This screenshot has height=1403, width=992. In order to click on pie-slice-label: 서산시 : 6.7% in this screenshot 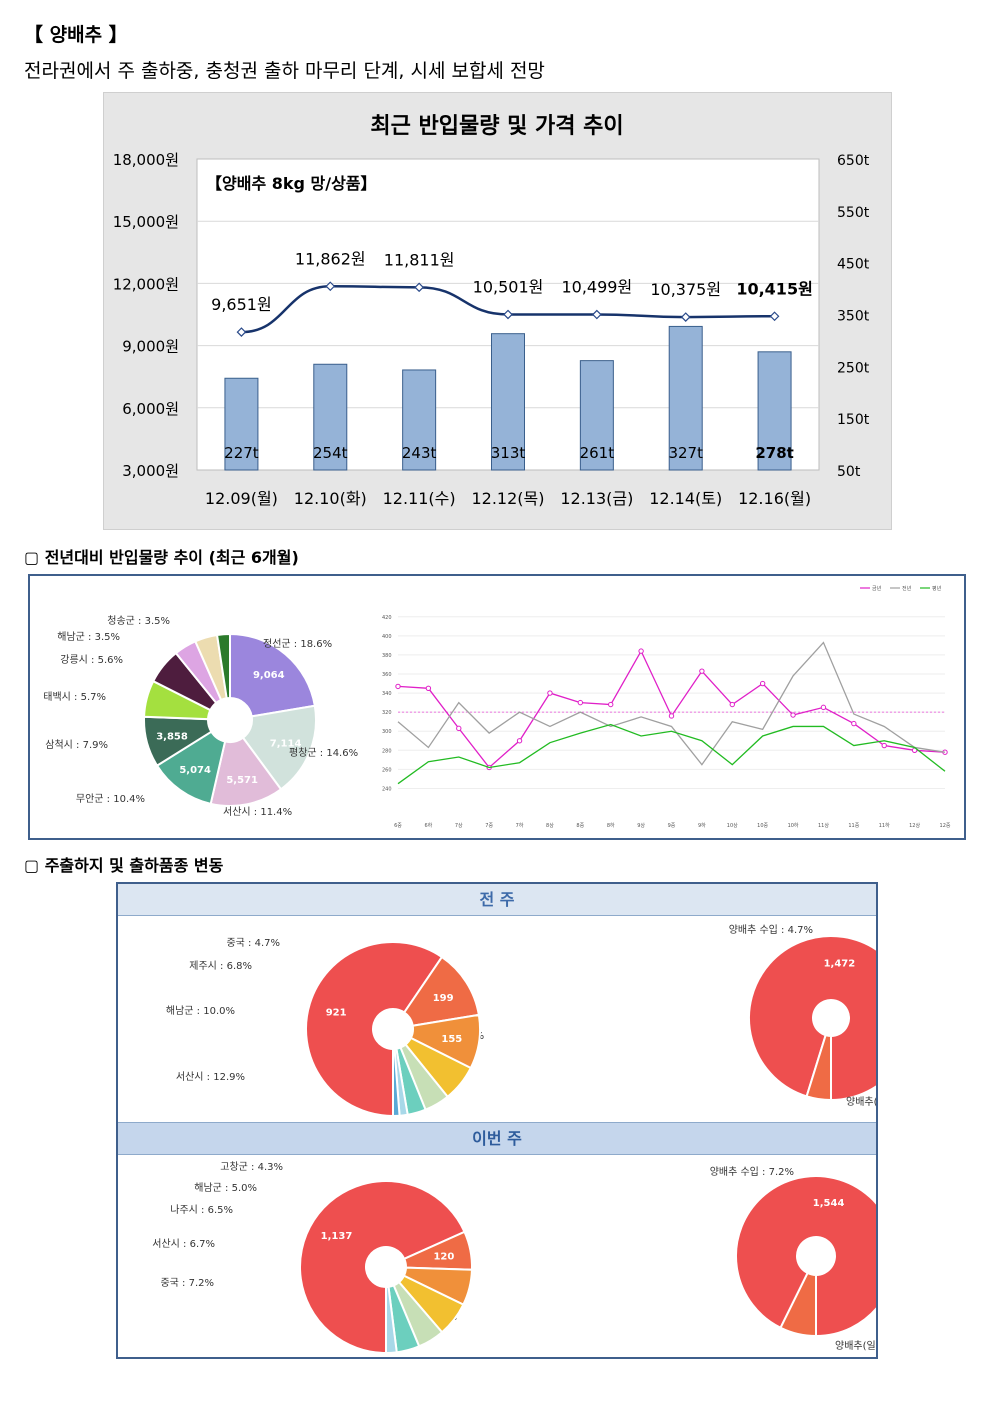, I will do `click(183, 1244)`.